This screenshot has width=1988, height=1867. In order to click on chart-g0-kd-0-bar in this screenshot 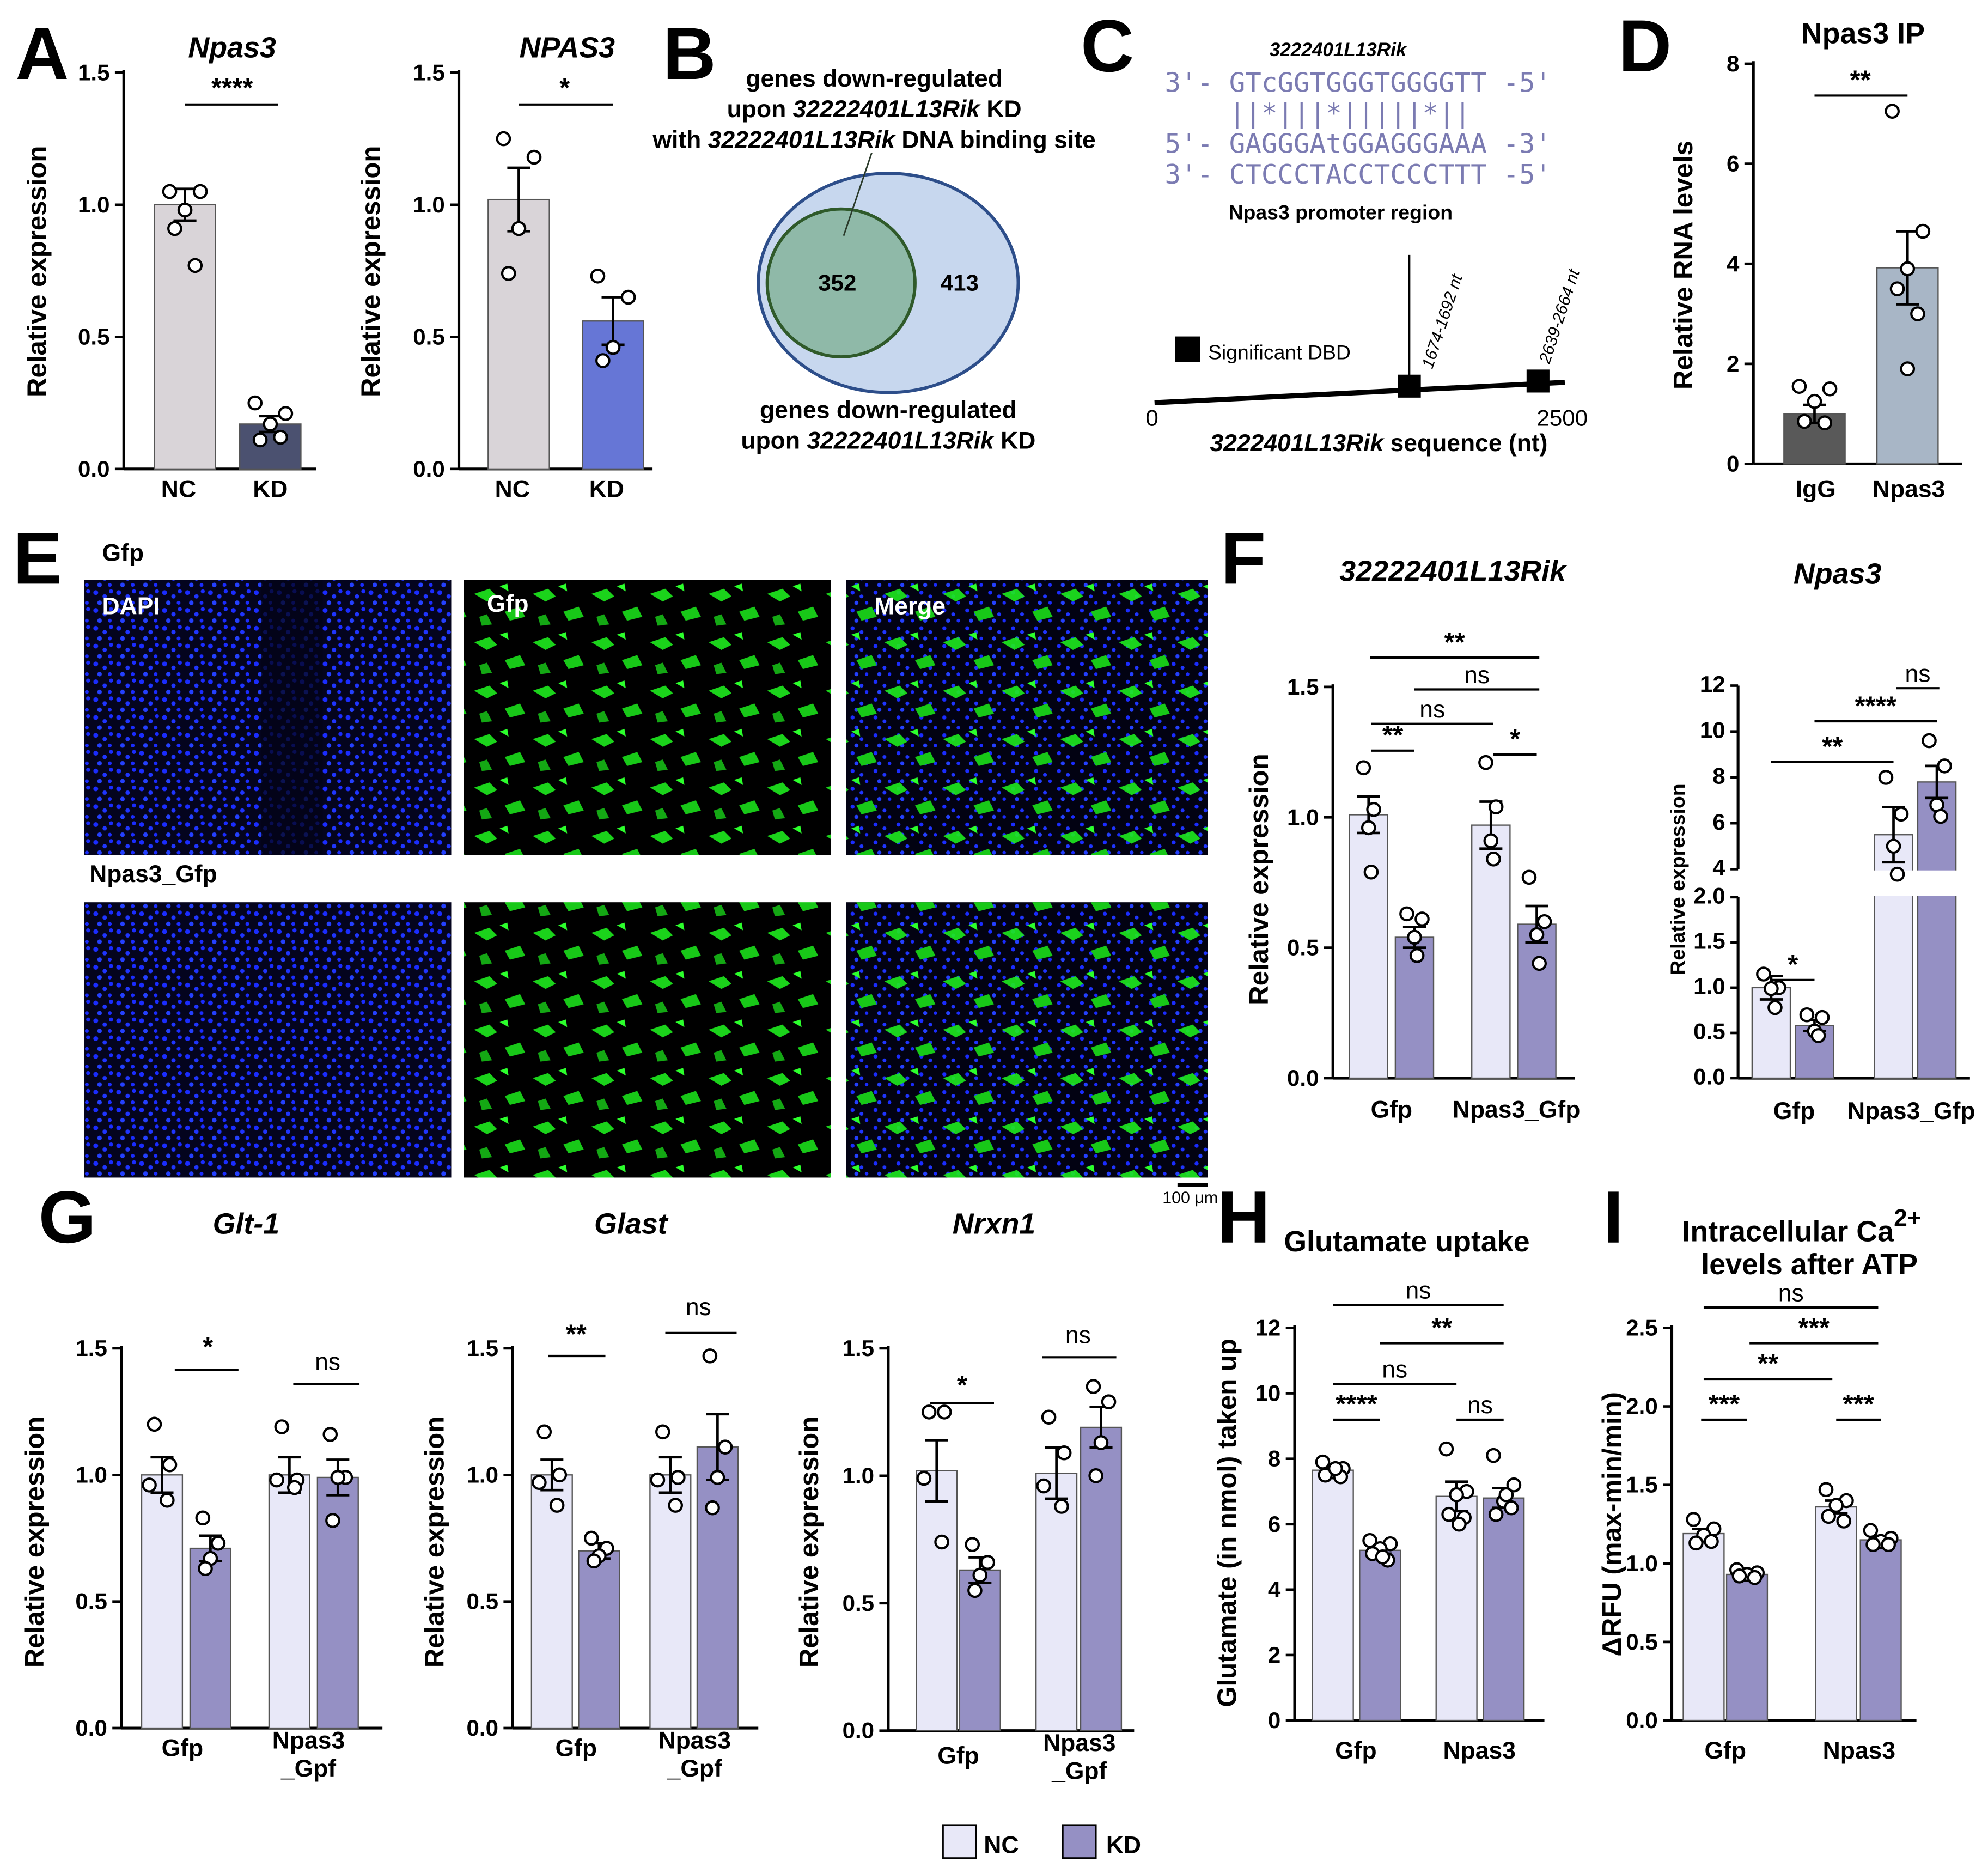, I will do `click(210, 1638)`.